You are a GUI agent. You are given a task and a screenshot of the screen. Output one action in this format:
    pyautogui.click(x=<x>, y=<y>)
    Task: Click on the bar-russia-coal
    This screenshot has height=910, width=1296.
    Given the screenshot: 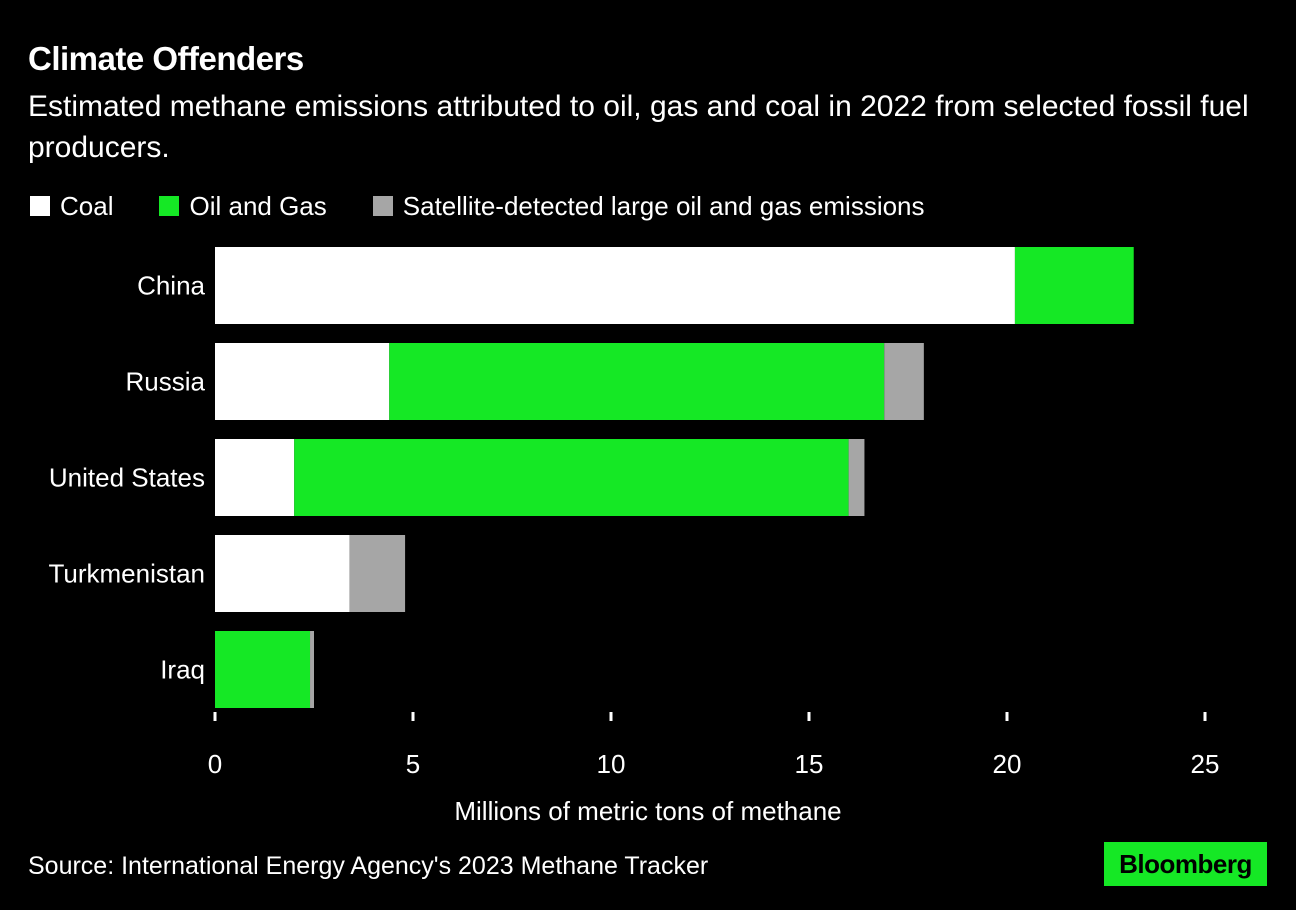 What is the action you would take?
    pyautogui.click(x=302, y=381)
    